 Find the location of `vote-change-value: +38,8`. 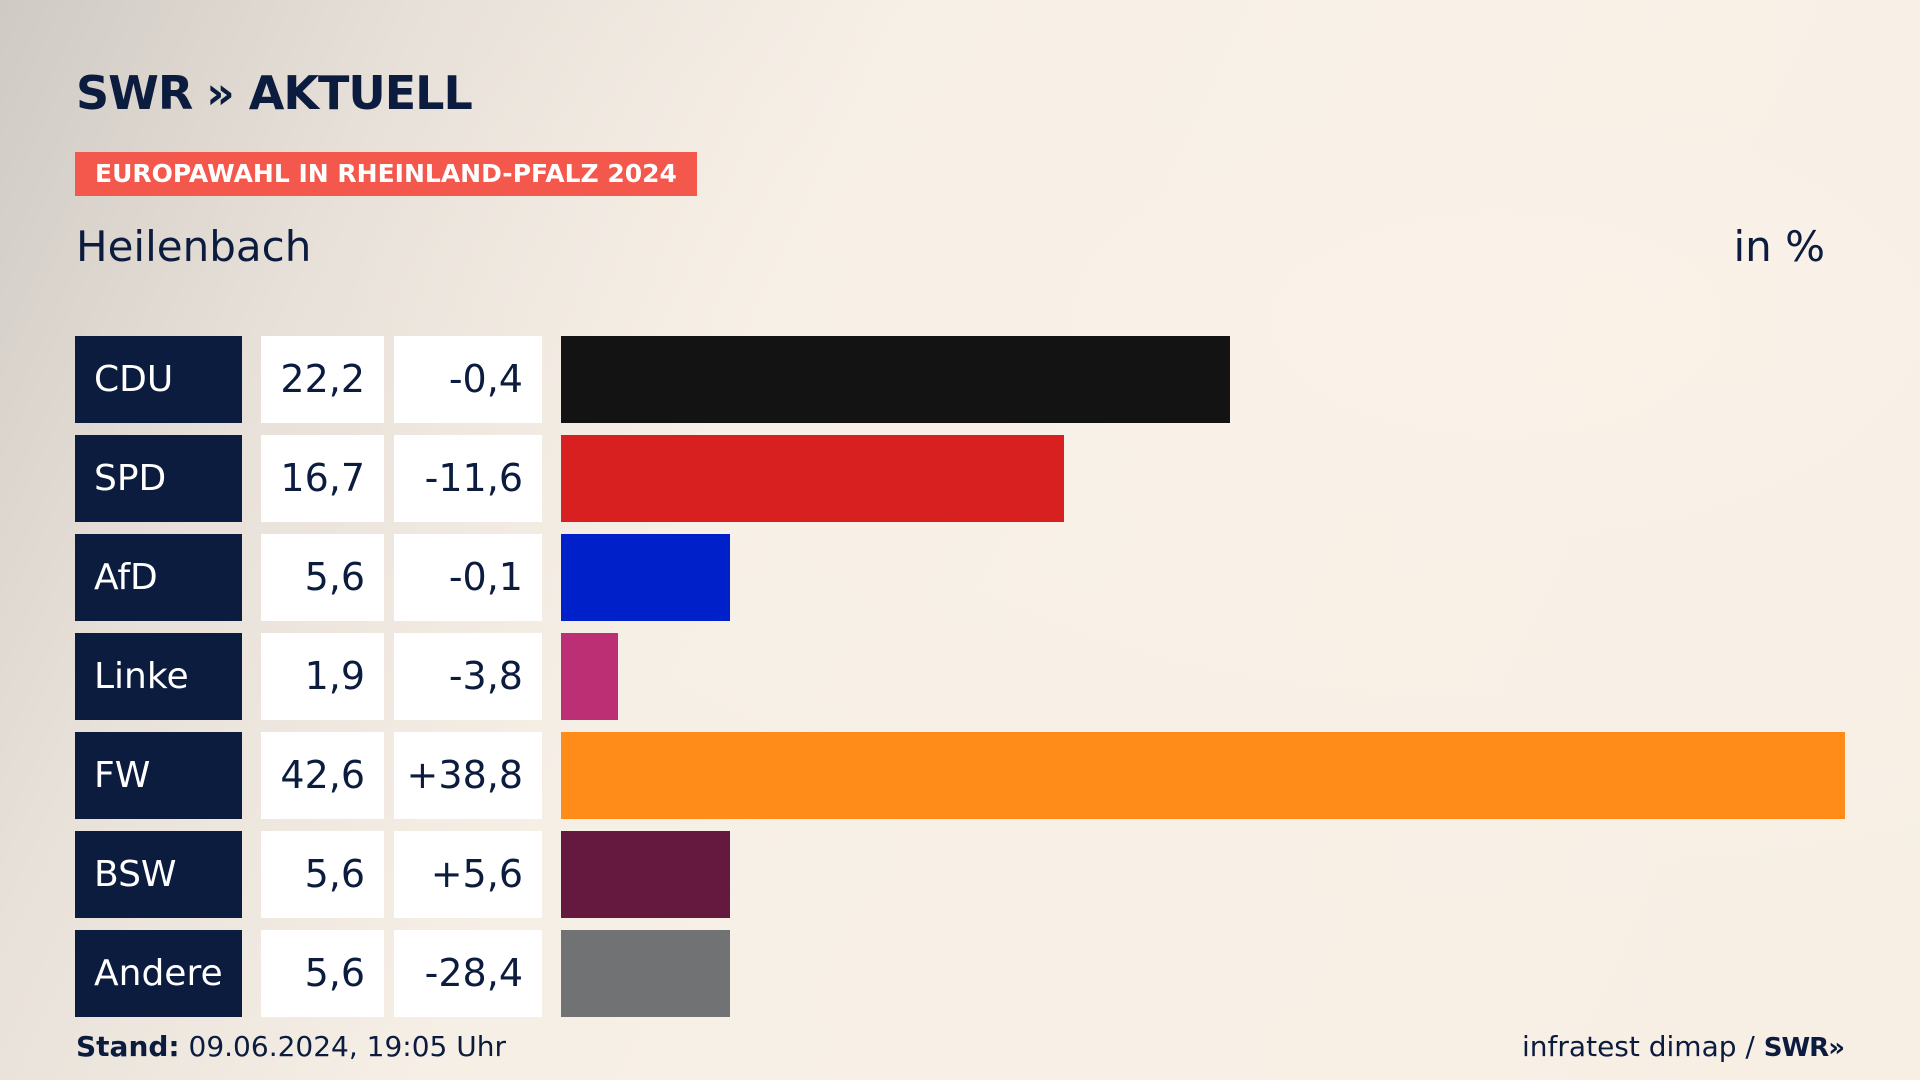

vote-change-value: +38,8 is located at coordinates (468, 775).